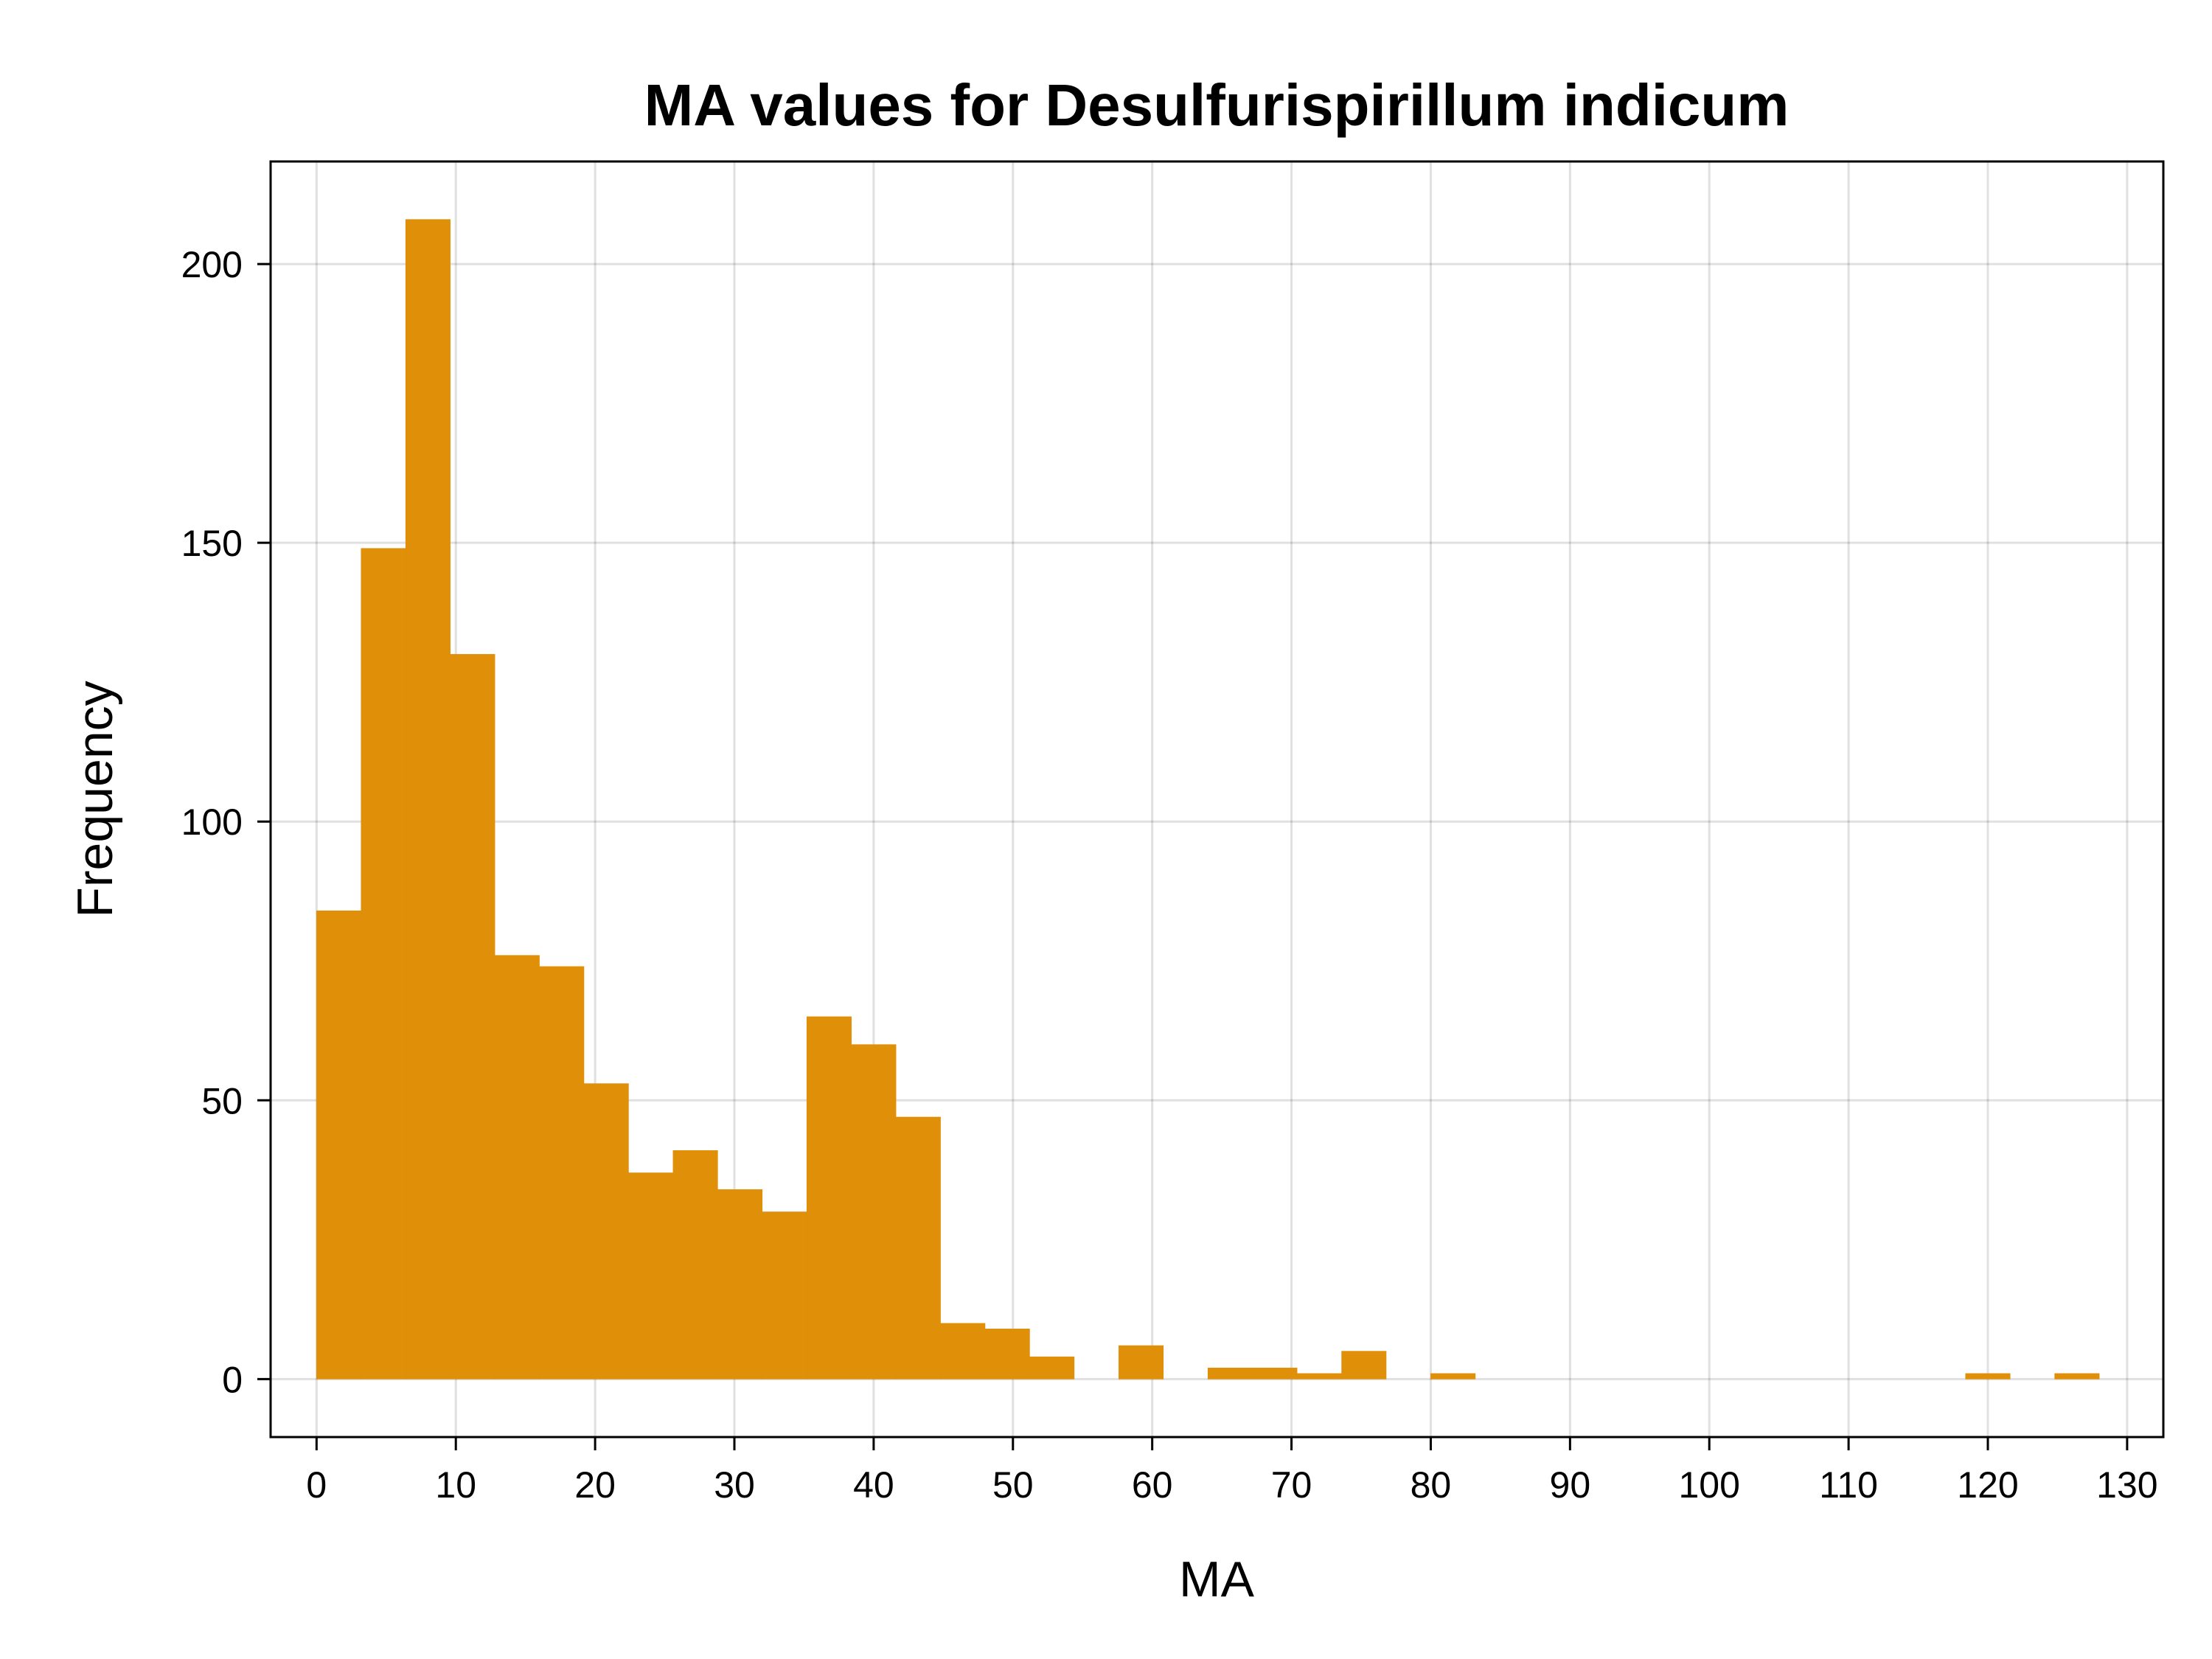 The height and width of the screenshot is (1659, 2212). Describe the element at coordinates (1013, 1485) in the screenshot. I see `x-tick-label: 50` at that location.